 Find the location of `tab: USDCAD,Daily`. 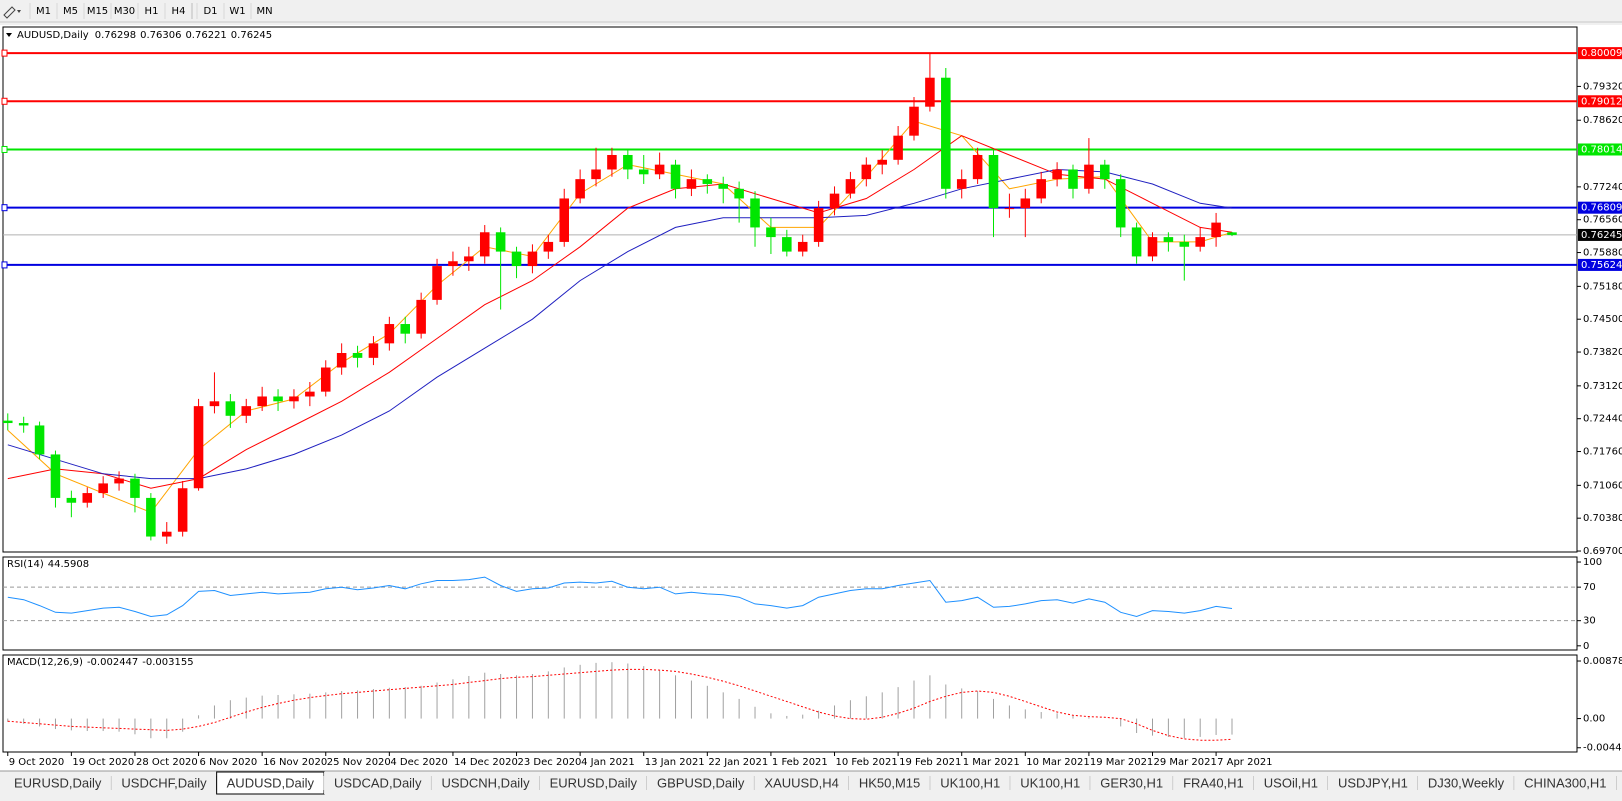

tab: USDCAD,Daily is located at coordinates (378, 783).